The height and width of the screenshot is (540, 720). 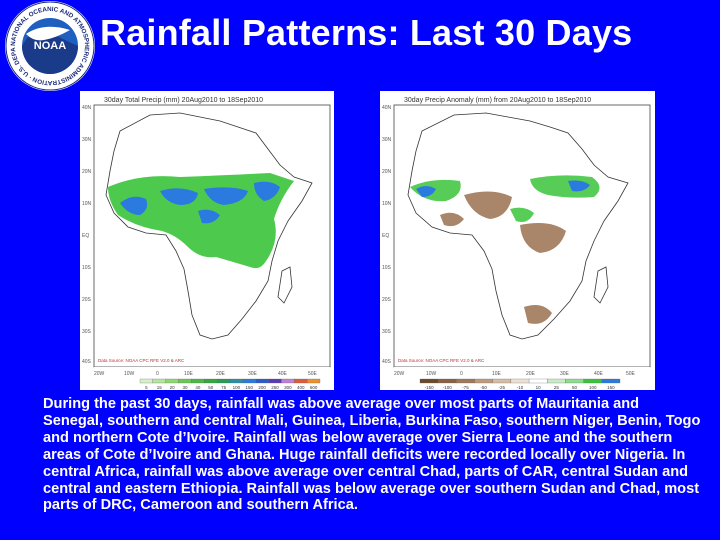 I want to click on legend-label: -150, so click(x=430, y=387).